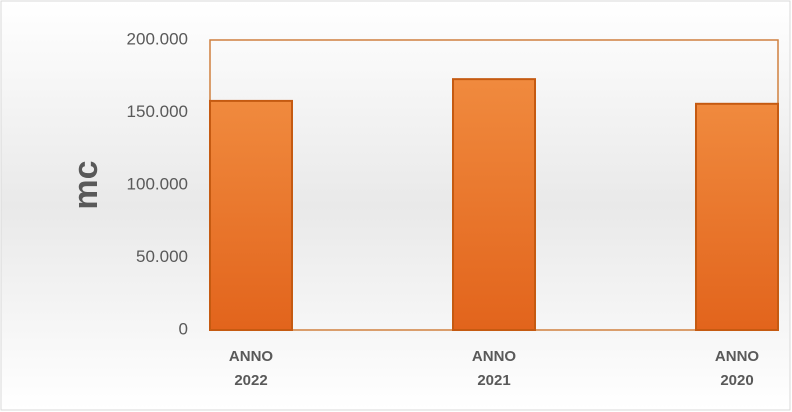 The height and width of the screenshot is (412, 792). What do you see at coordinates (251, 368) in the screenshot?
I see `x-tick-label: ANNO 2022` at bounding box center [251, 368].